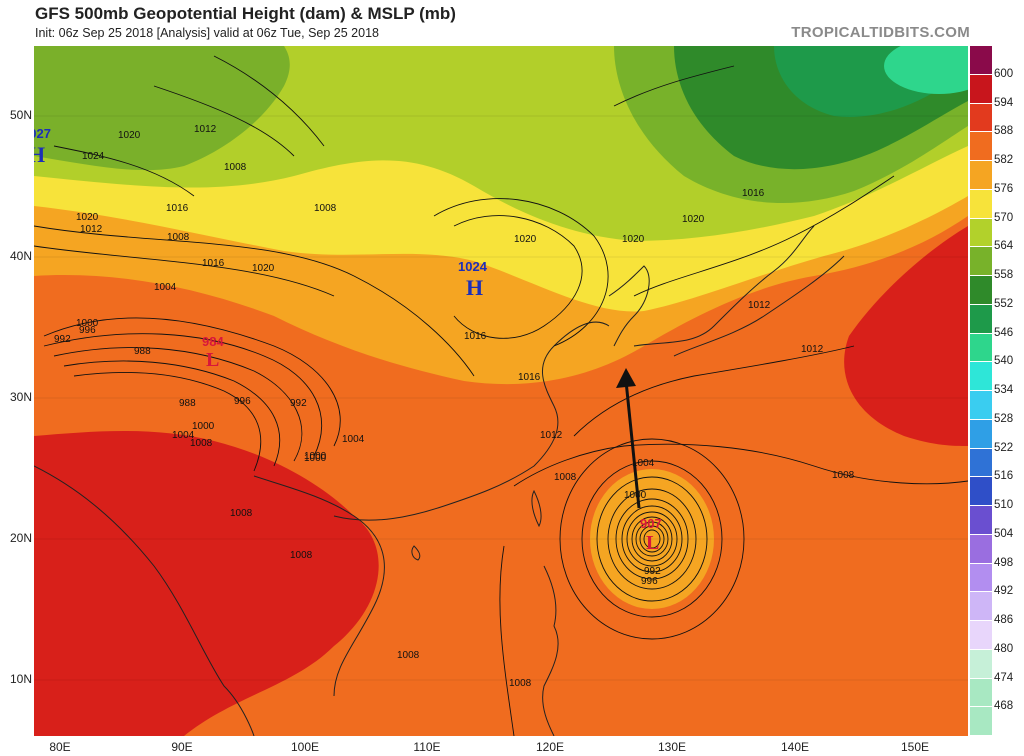 The width and height of the screenshot is (1024, 756). What do you see at coordinates (20, 256) in the screenshot?
I see `lat-label-40n: 40N` at bounding box center [20, 256].